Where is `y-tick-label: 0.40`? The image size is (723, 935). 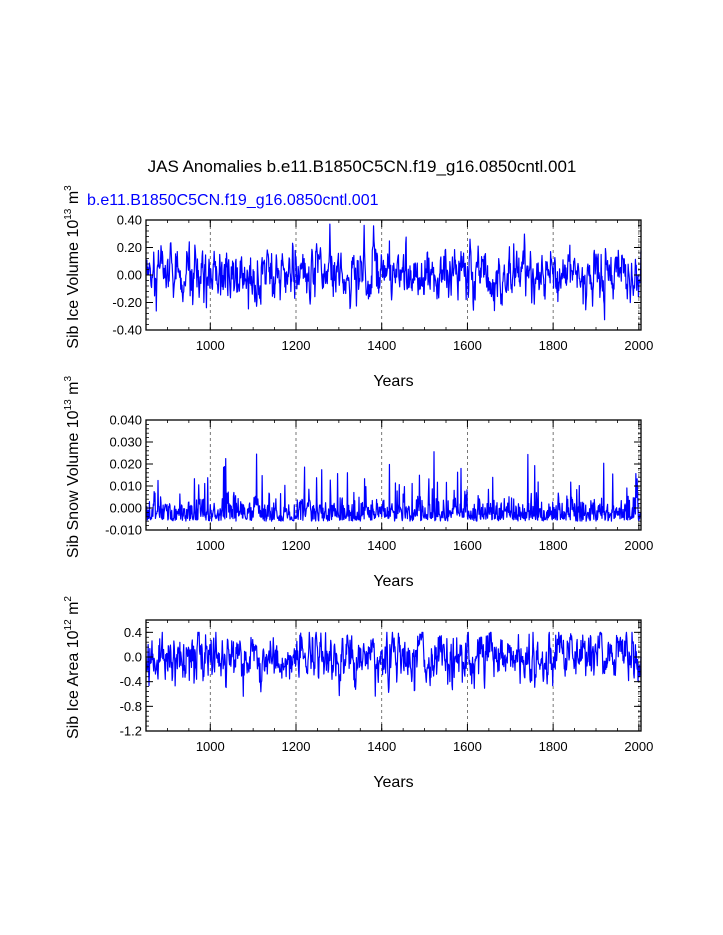 y-tick-label: 0.40 is located at coordinates (129, 220).